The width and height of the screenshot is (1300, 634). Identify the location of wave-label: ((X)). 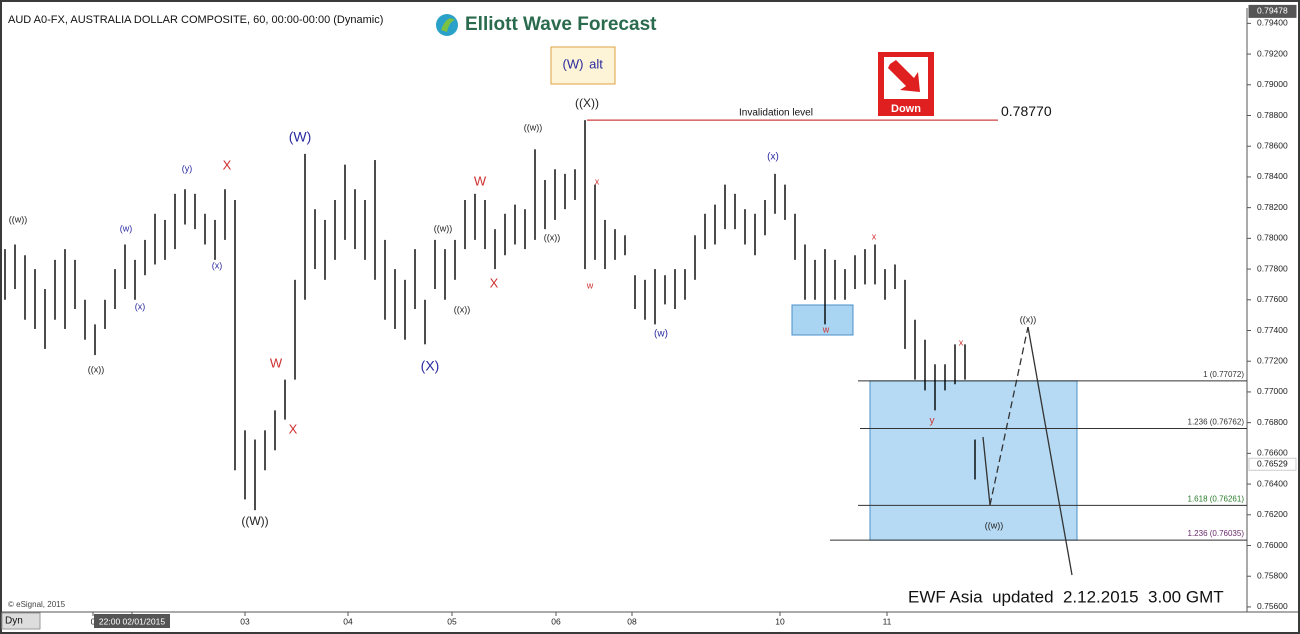
(587, 103).